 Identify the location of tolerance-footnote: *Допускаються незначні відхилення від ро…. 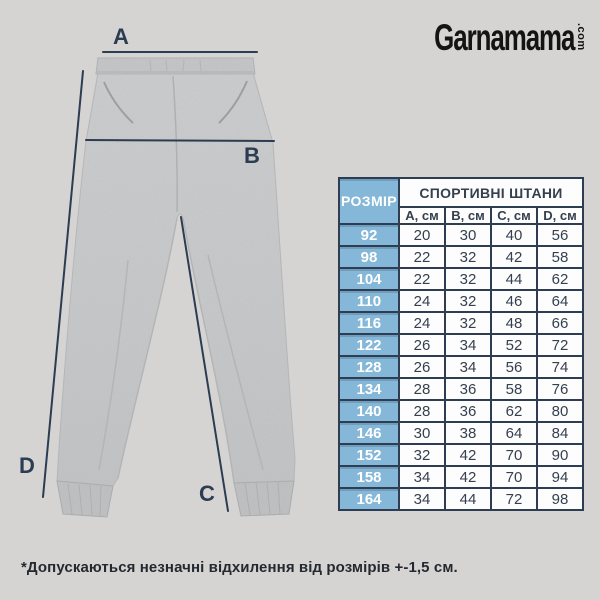
(239, 567).